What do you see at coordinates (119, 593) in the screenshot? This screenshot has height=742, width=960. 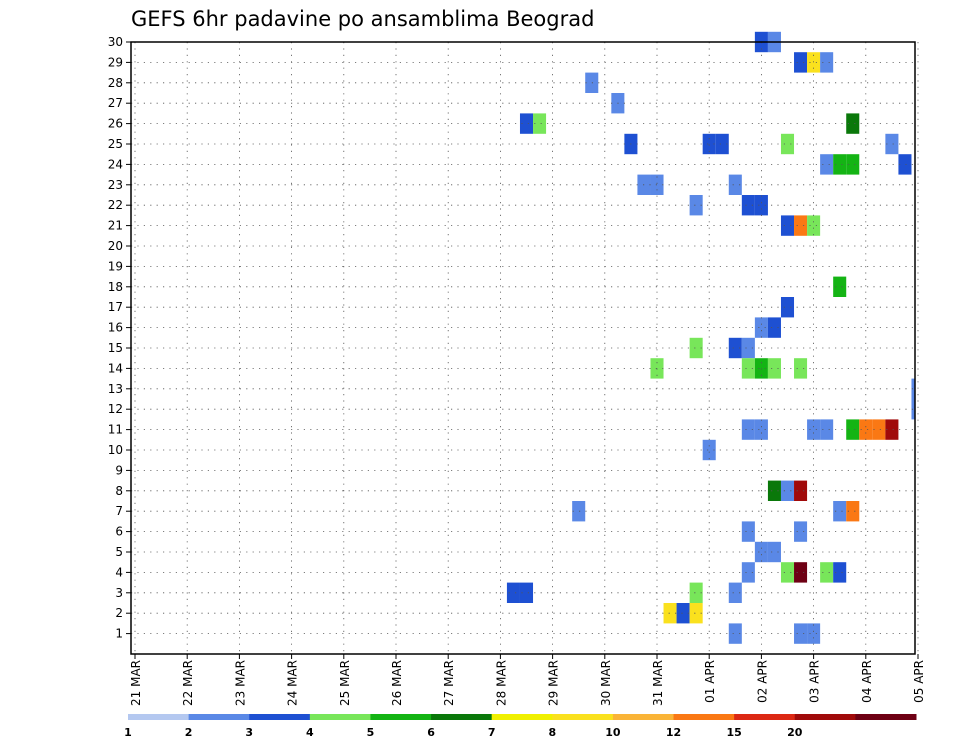 I see `y-tick-label: 3` at bounding box center [119, 593].